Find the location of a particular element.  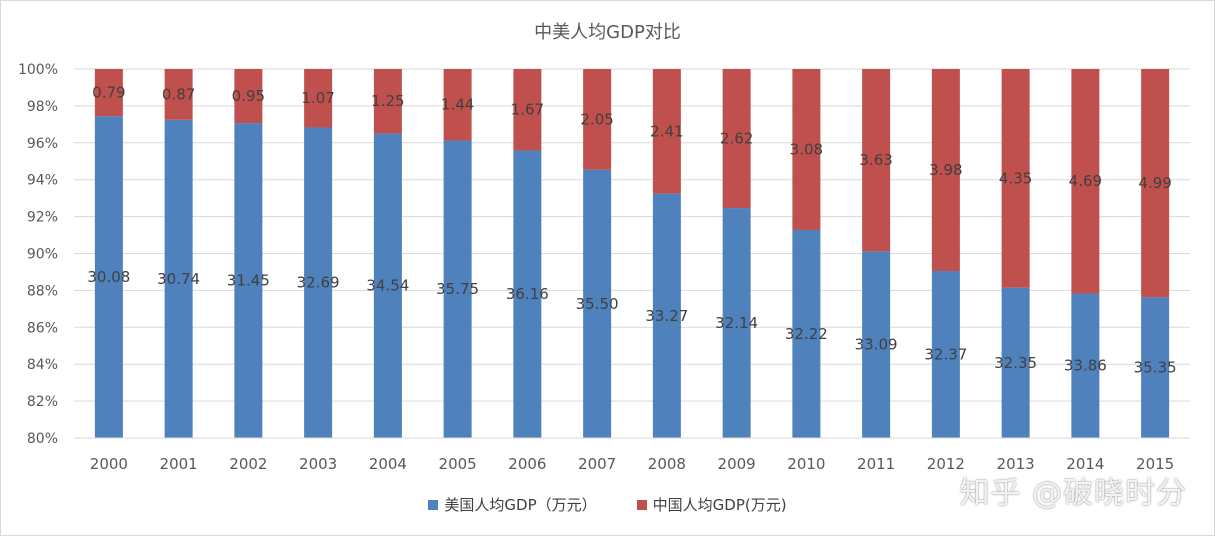

data-label-china: 1.44 is located at coordinates (457, 105).